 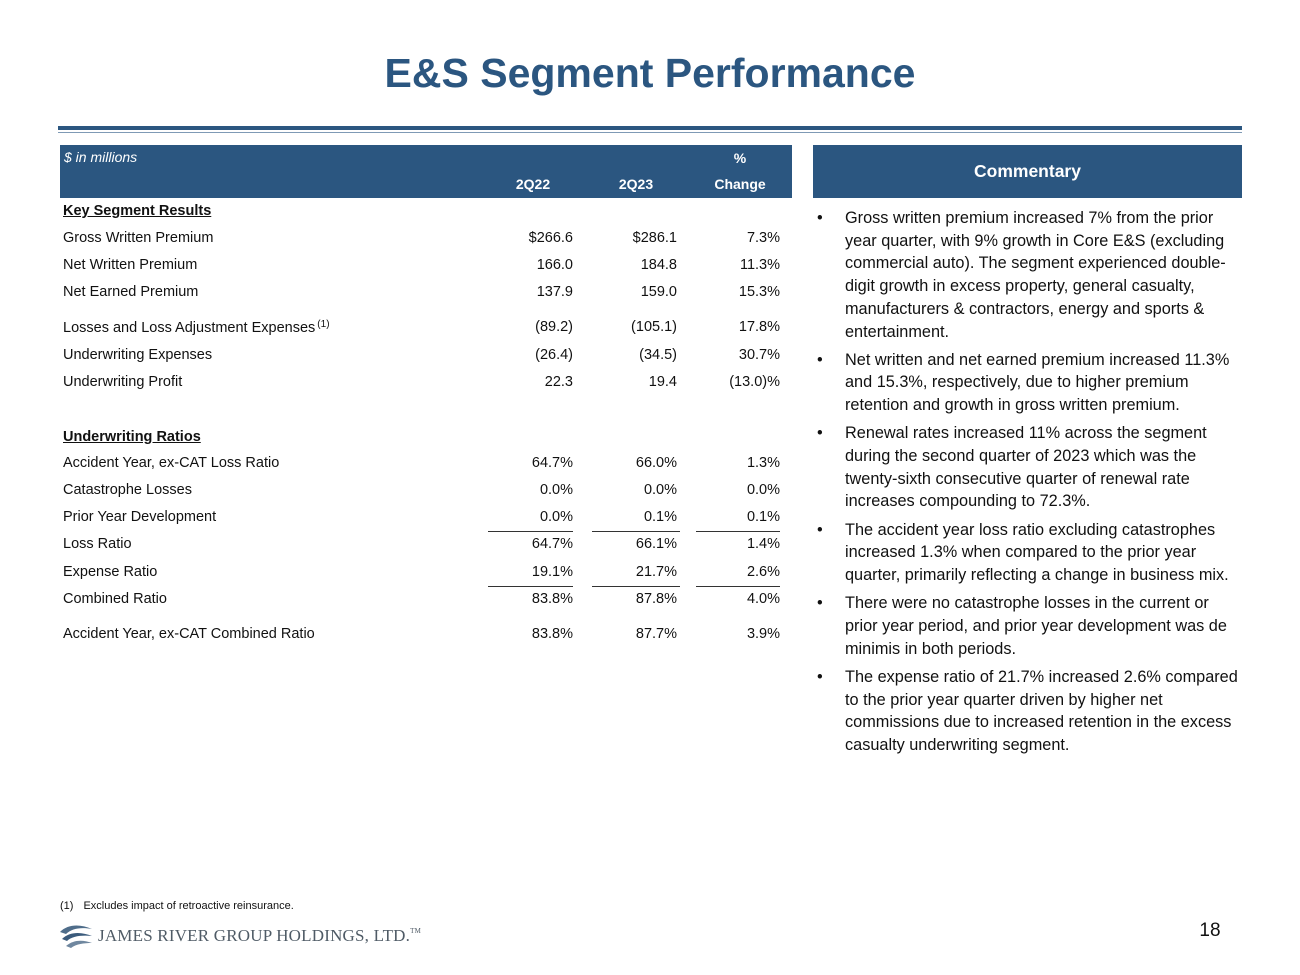 What do you see at coordinates (763, 517) in the screenshot?
I see `cell-change: 0.1%` at bounding box center [763, 517].